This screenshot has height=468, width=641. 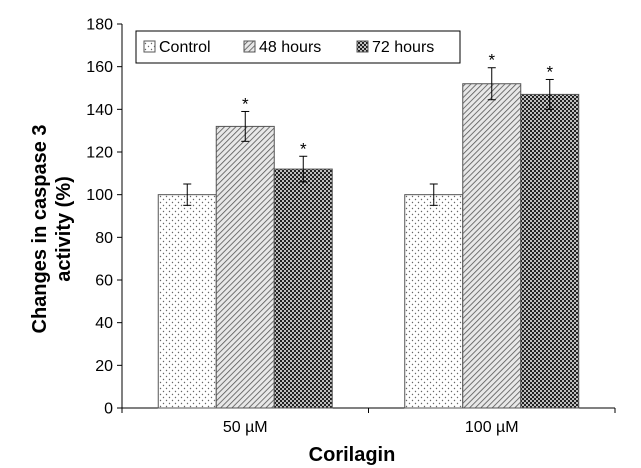 I want to click on y-axis: 0 20 40 60 80 100 120 140 160 180, so click(x=104, y=217).